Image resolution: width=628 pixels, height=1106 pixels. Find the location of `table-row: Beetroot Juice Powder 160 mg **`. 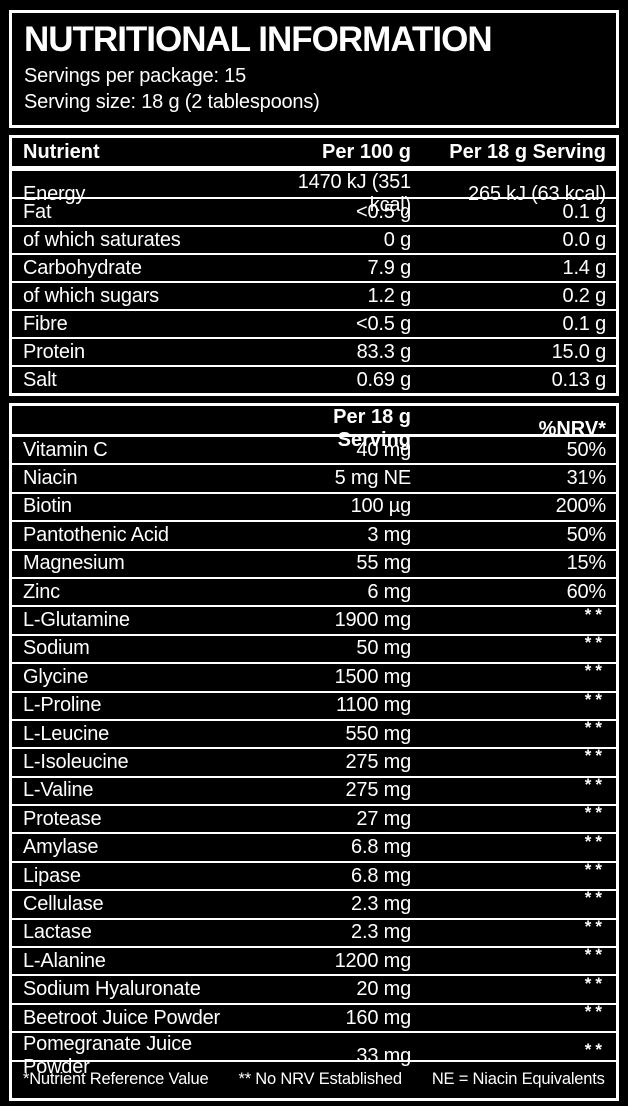

table-row: Beetroot Juice Powder 160 mg ** is located at coordinates (314, 1016).